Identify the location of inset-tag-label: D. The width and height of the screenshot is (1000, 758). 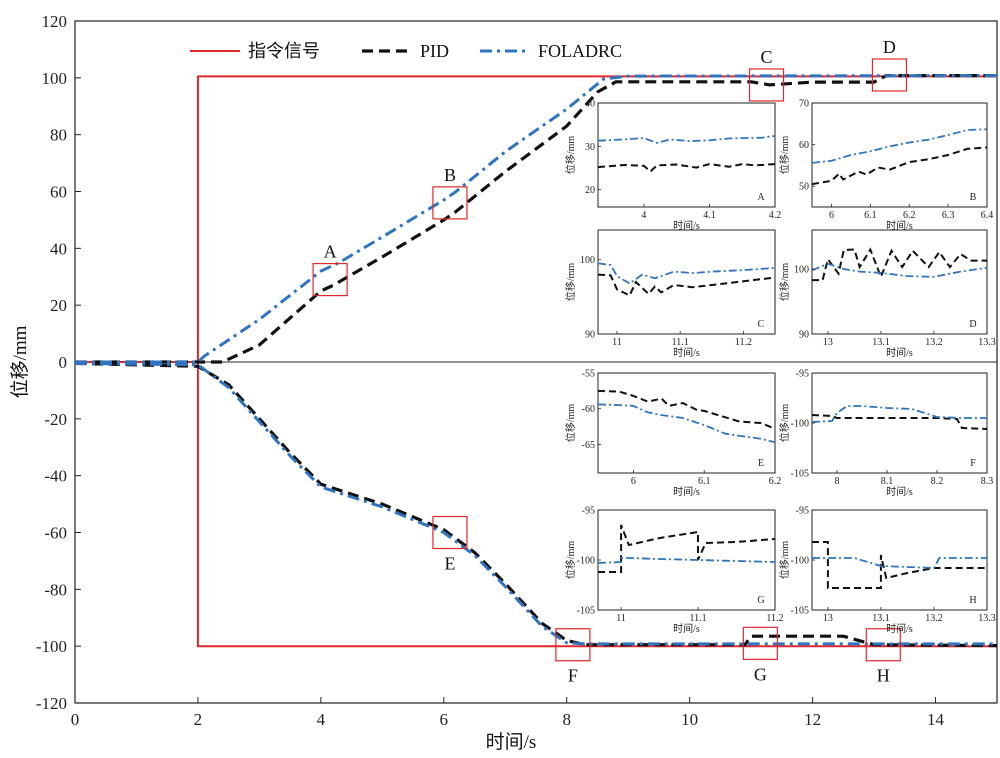
(972, 324).